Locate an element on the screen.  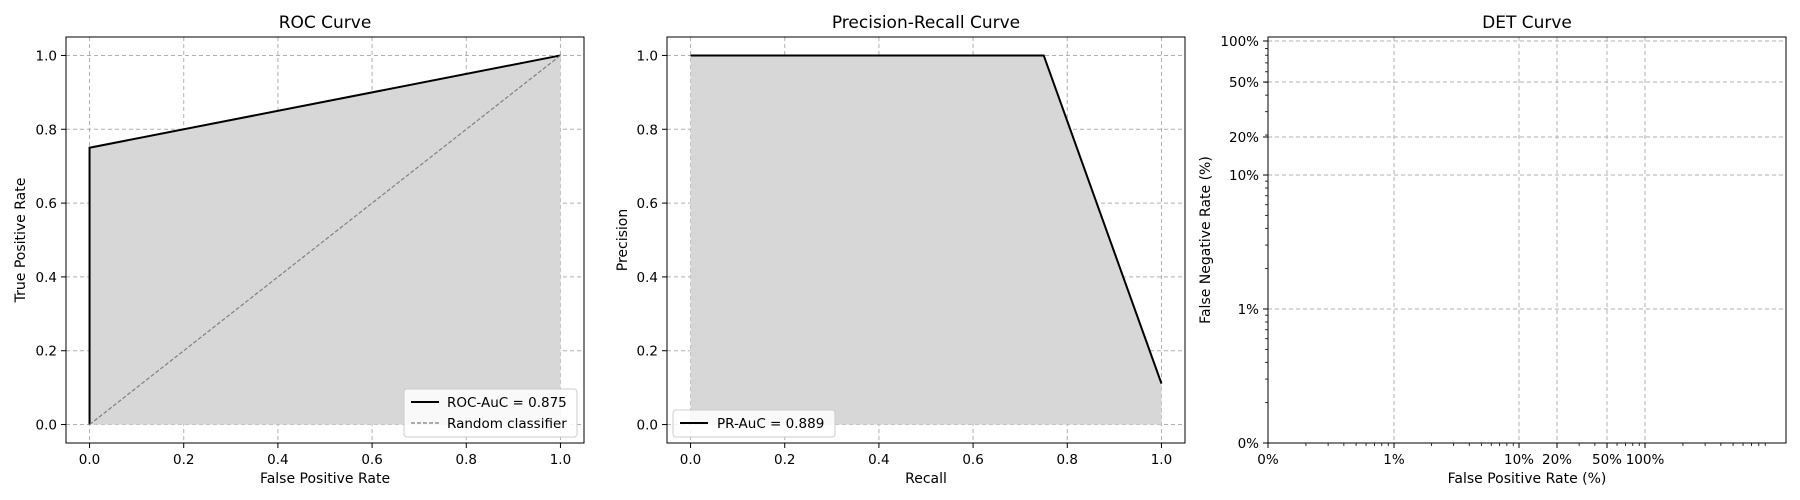
pr-y-tick-label-3: 0.6 is located at coordinates (647, 204).